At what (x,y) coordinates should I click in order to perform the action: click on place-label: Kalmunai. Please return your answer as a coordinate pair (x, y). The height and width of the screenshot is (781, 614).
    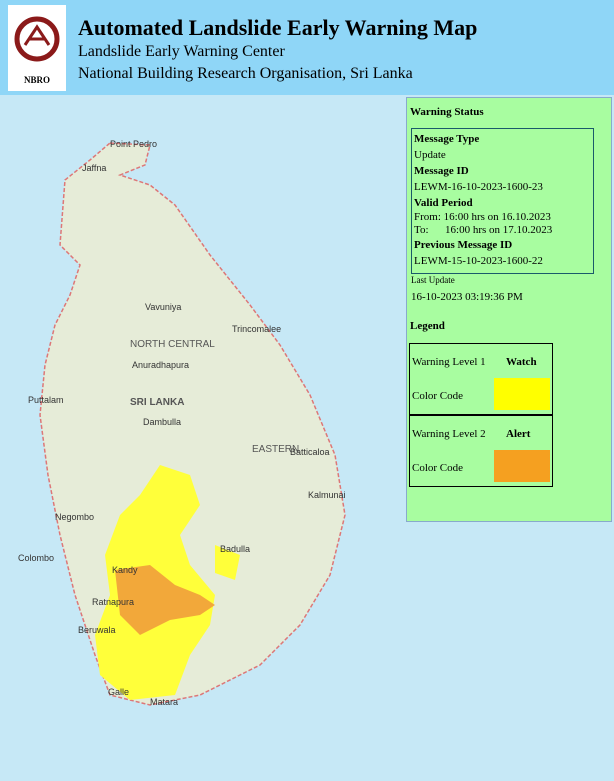
    Looking at the image, I should click on (327, 495).